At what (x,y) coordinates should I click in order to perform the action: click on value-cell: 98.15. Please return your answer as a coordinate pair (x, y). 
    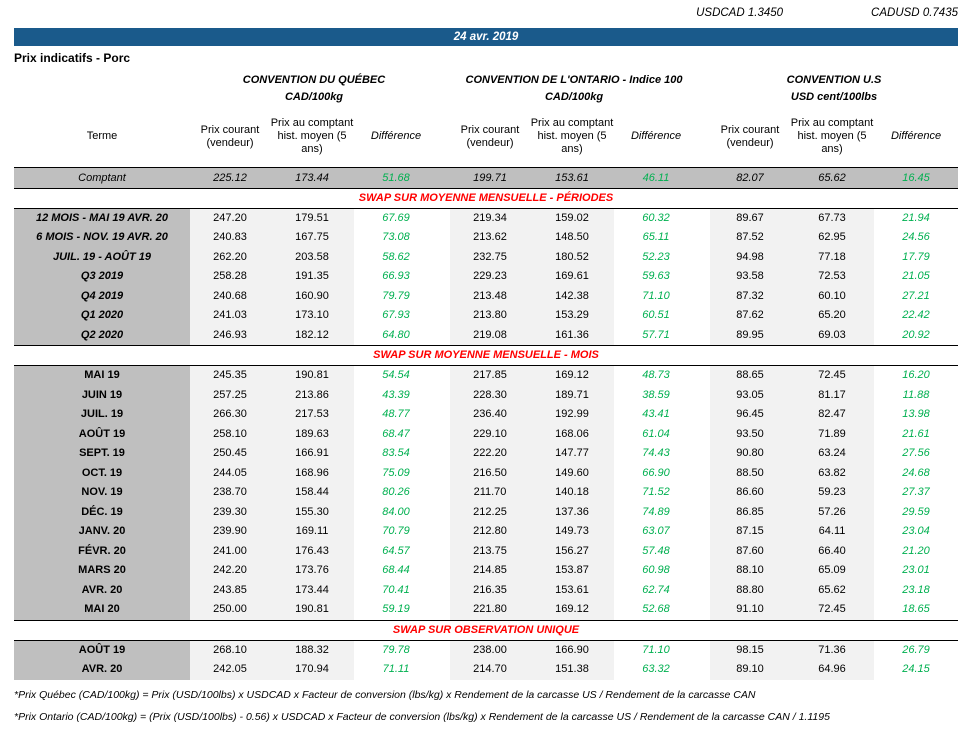
    Looking at the image, I should click on (750, 649).